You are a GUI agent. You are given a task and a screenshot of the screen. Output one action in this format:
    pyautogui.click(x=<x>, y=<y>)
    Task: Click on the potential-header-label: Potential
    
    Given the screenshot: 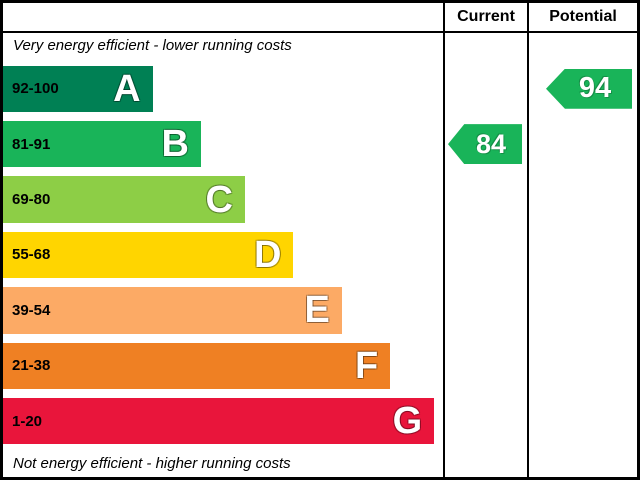 What is the action you would take?
    pyautogui.click(x=583, y=16)
    